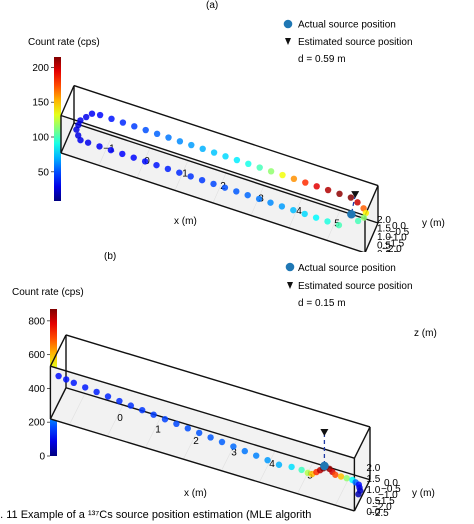 The height and width of the screenshot is (524, 474). I want to click on panel-b-legend-actual-marker, so click(290, 267).